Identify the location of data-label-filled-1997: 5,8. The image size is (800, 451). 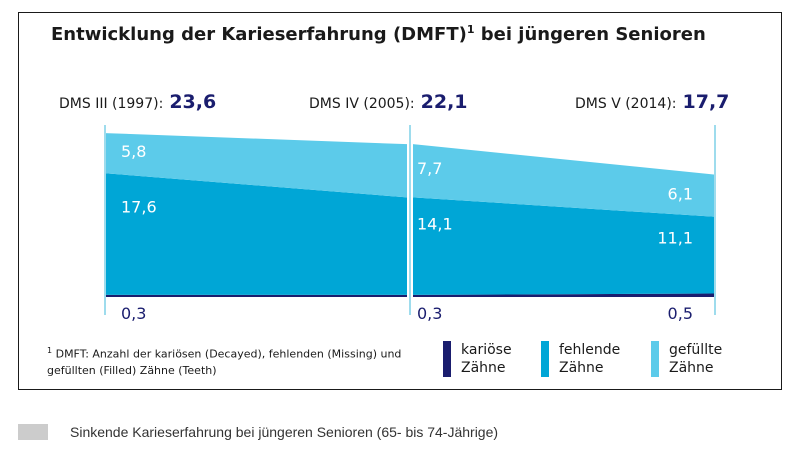
(133, 151).